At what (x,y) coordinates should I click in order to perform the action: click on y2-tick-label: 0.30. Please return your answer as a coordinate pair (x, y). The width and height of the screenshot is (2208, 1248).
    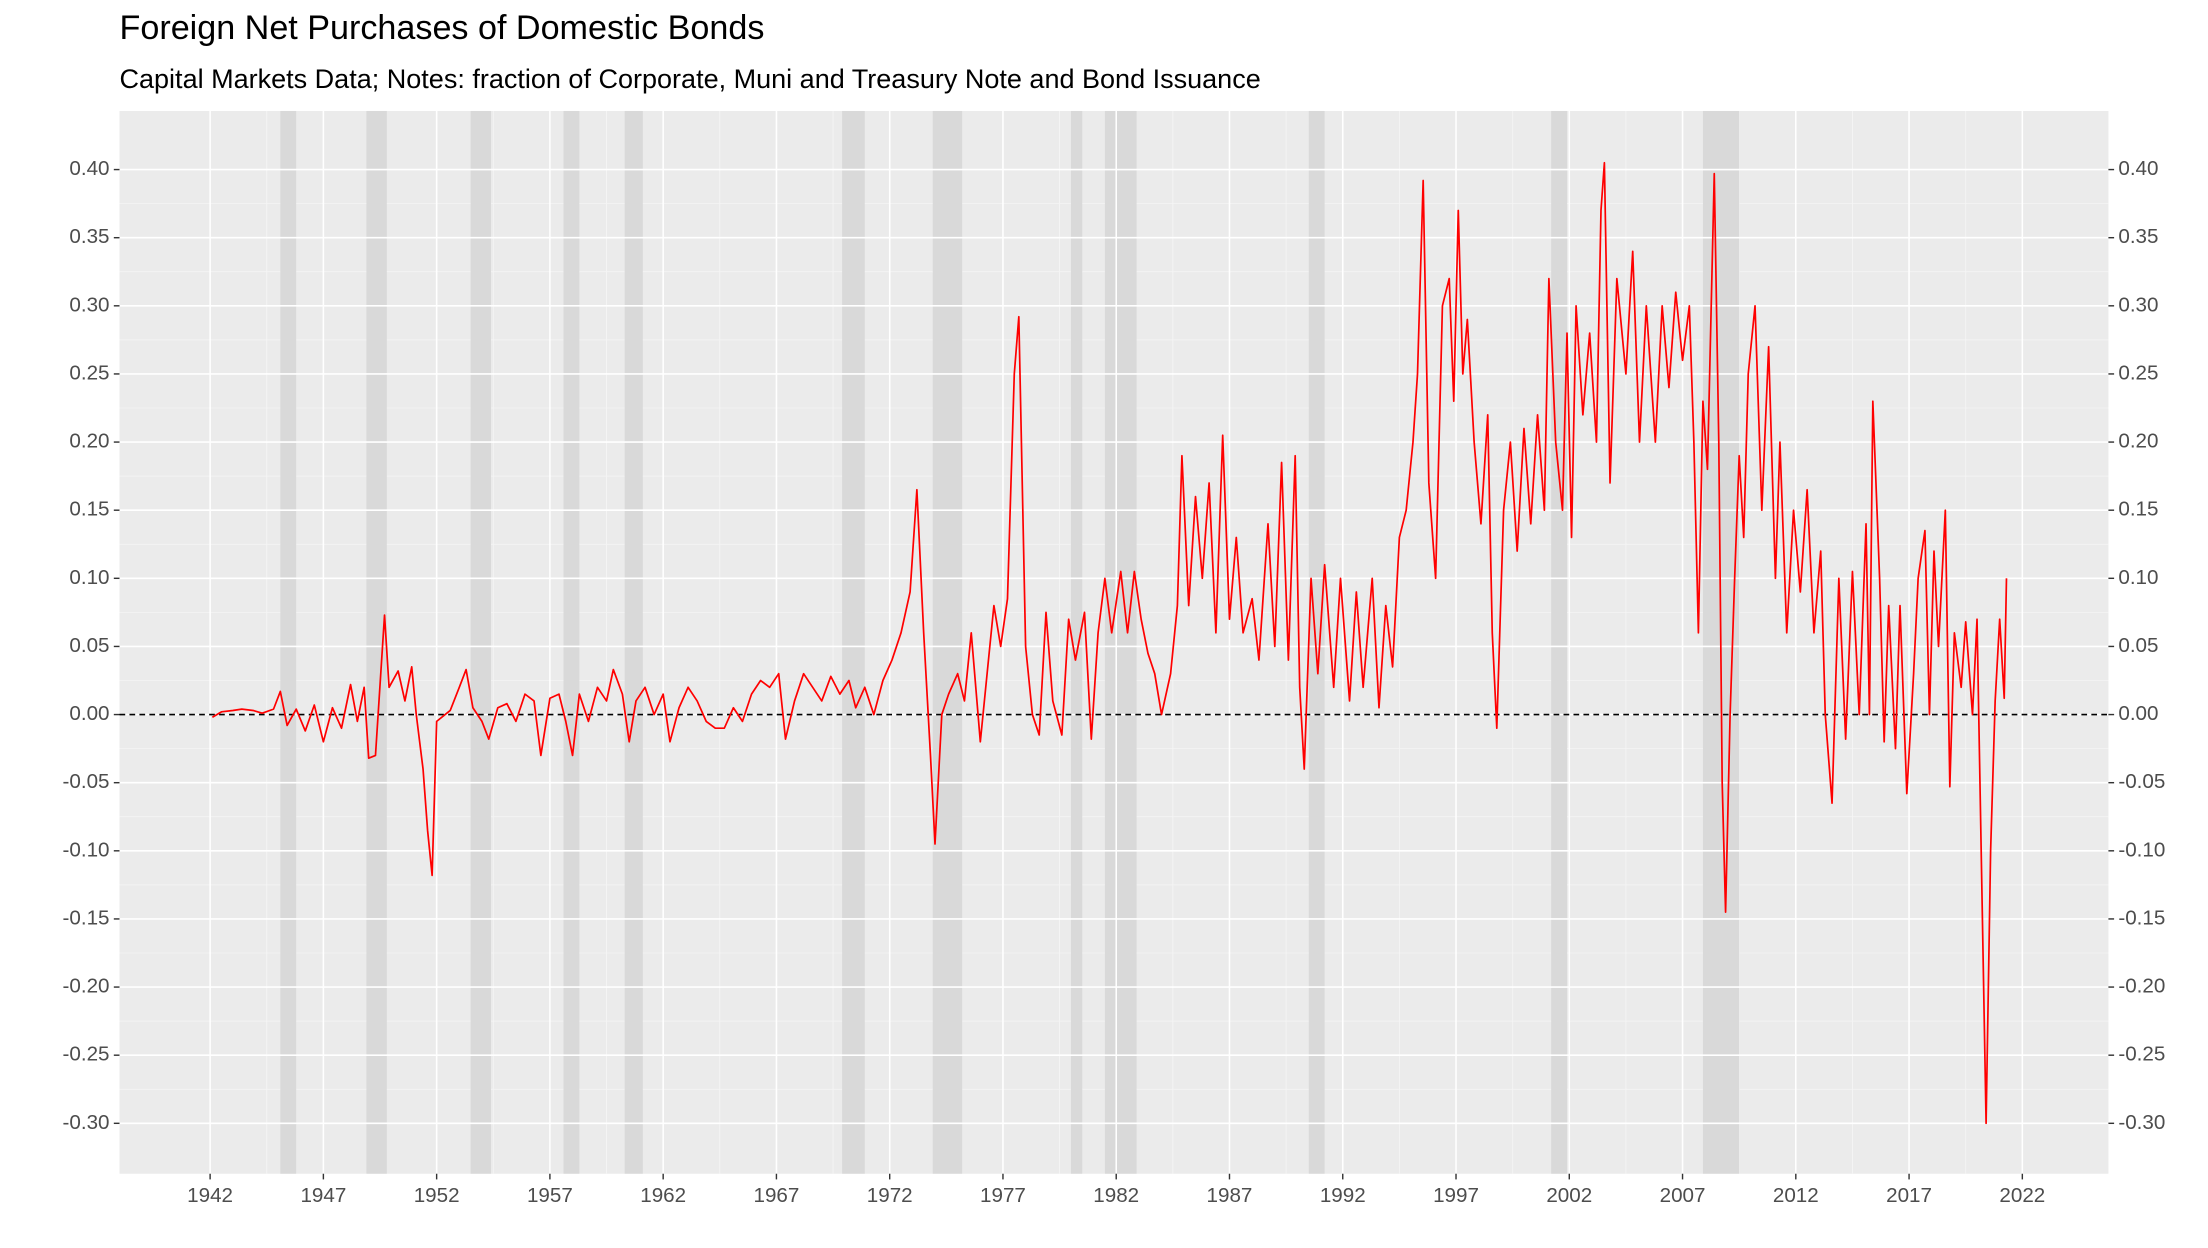
    Looking at the image, I should click on (2138, 304).